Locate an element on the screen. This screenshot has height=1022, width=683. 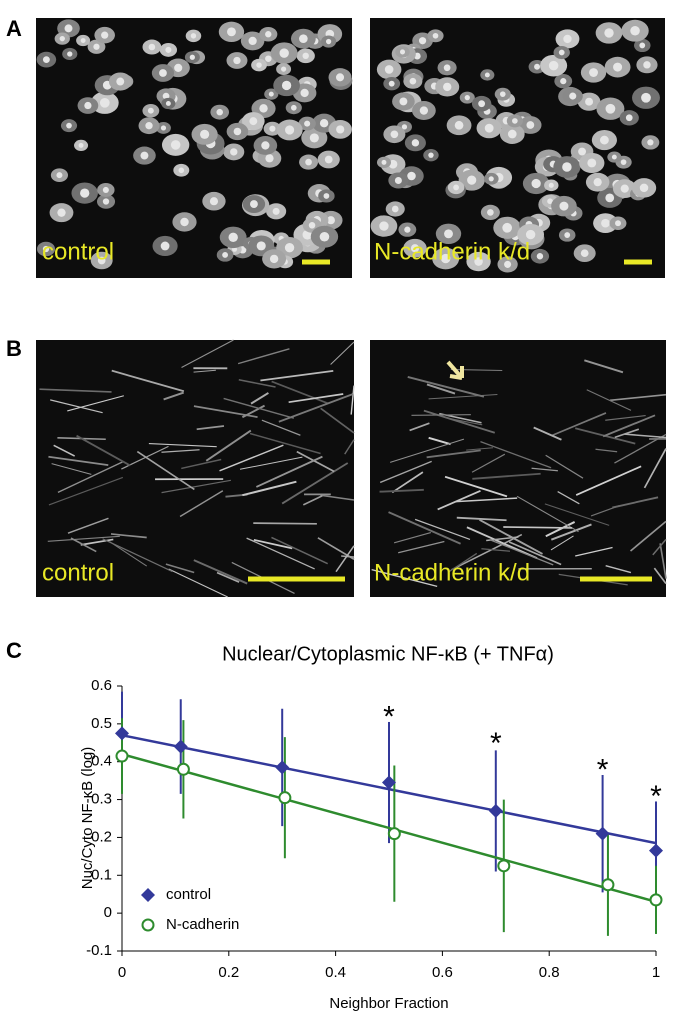
chart-title: Nuclear/Cytoplasmic NF-κB (+ TNFα) is located at coordinates (388, 654).